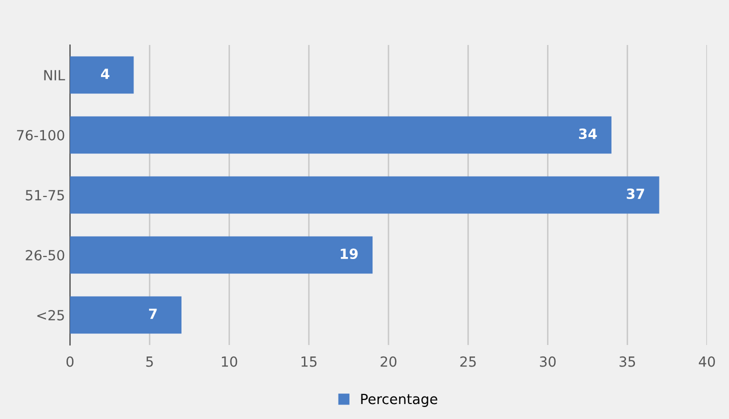 The width and height of the screenshot is (729, 419). What do you see at coordinates (70, 361) in the screenshot?
I see `x-tick-label: 0` at bounding box center [70, 361].